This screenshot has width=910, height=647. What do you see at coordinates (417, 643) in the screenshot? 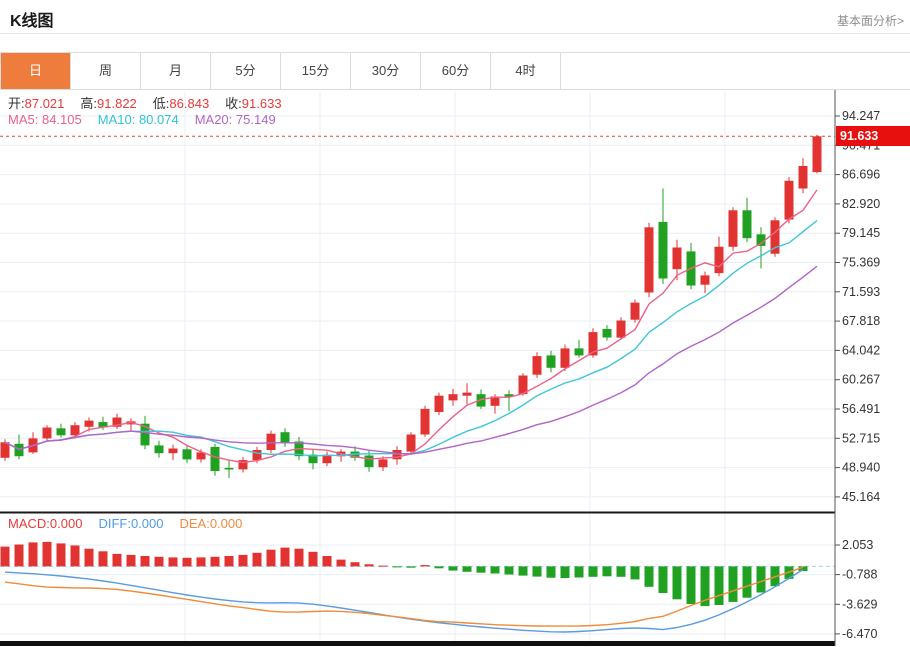
I see `chart-scrollbar` at bounding box center [417, 643].